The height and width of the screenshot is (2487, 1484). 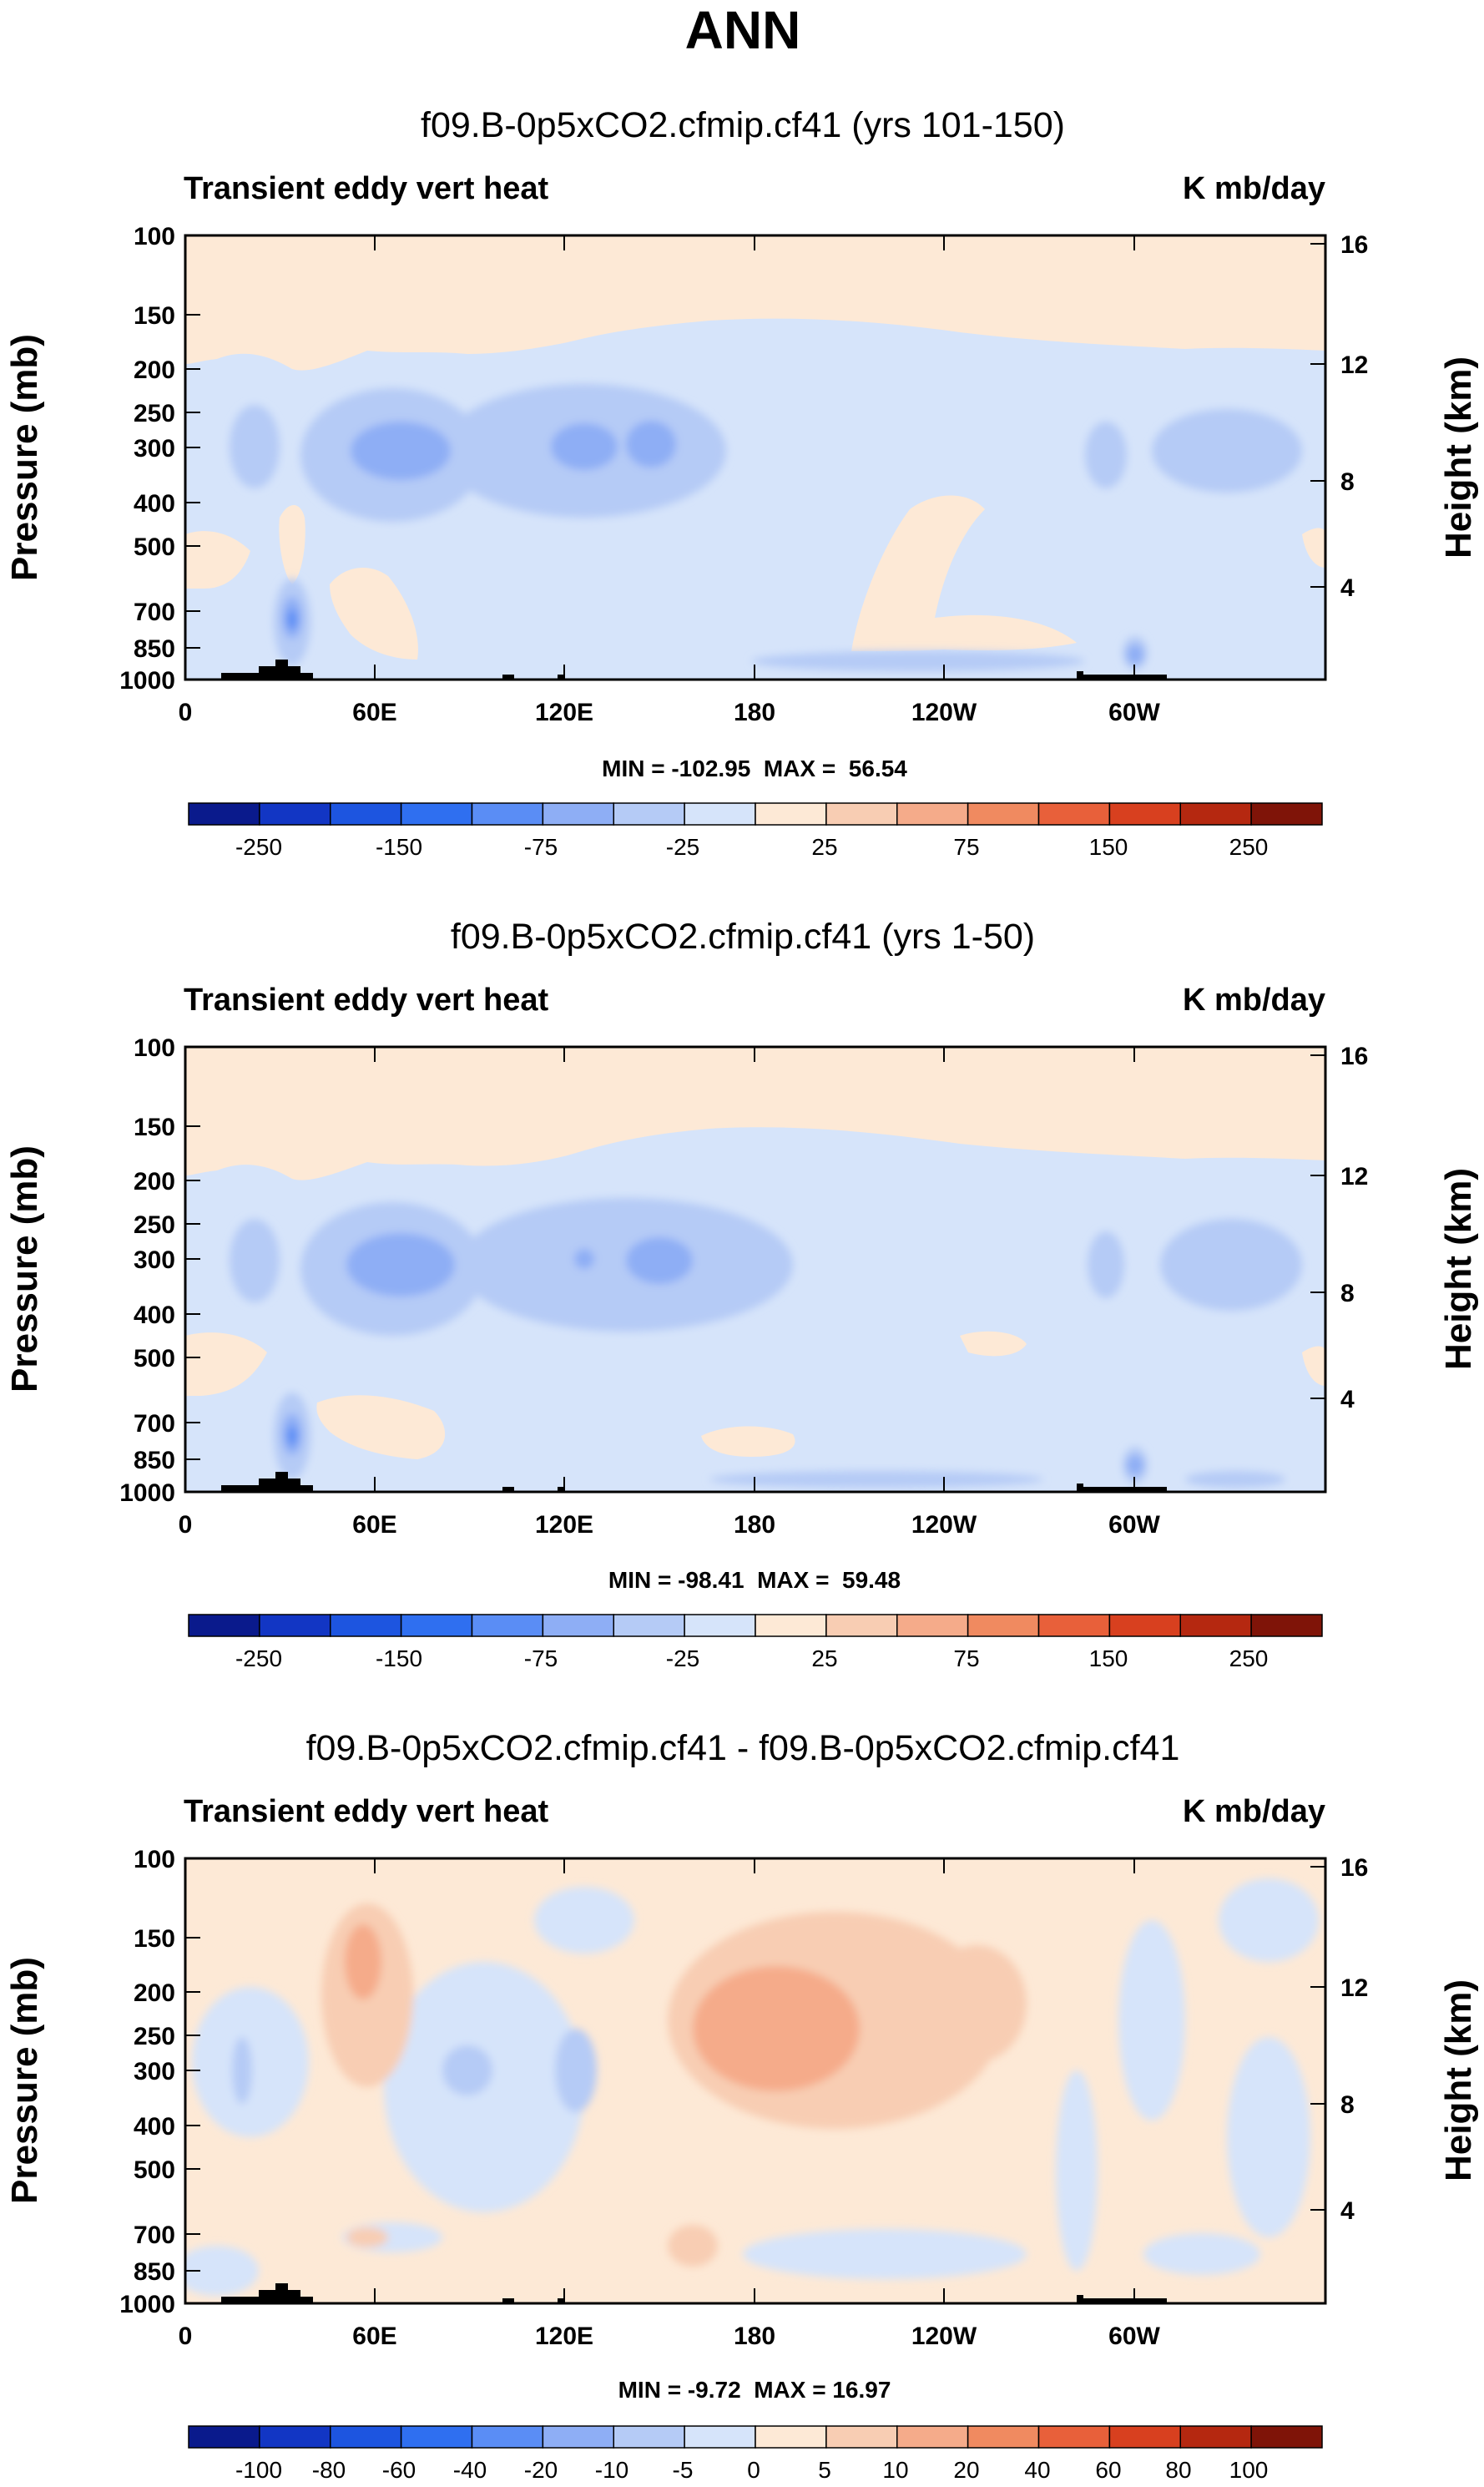 What do you see at coordinates (541, 2470) in the screenshot?
I see `panel-3-colorbar-label: -20` at bounding box center [541, 2470].